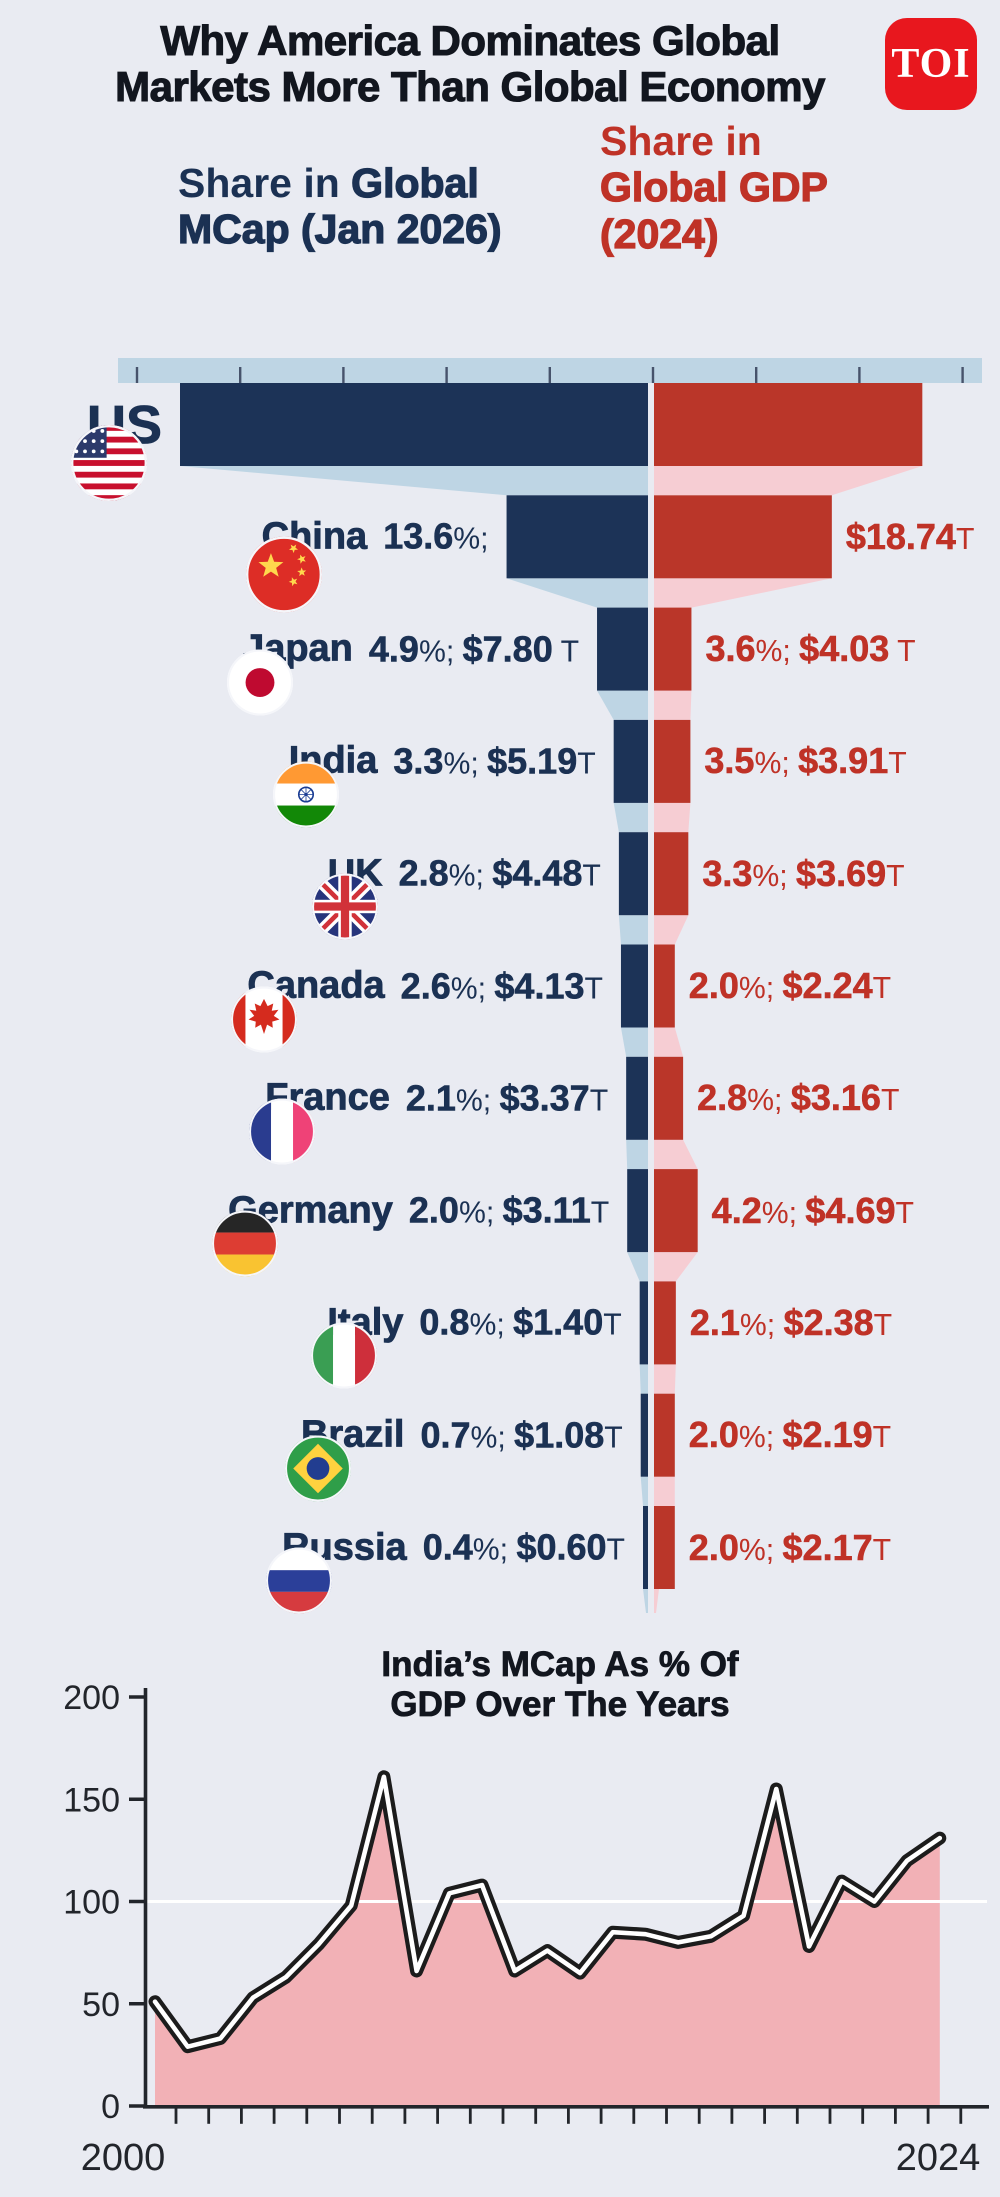 This screenshot has height=2197, width=1000. I want to click on gdp-header-line-1: Share in, so click(681, 141).